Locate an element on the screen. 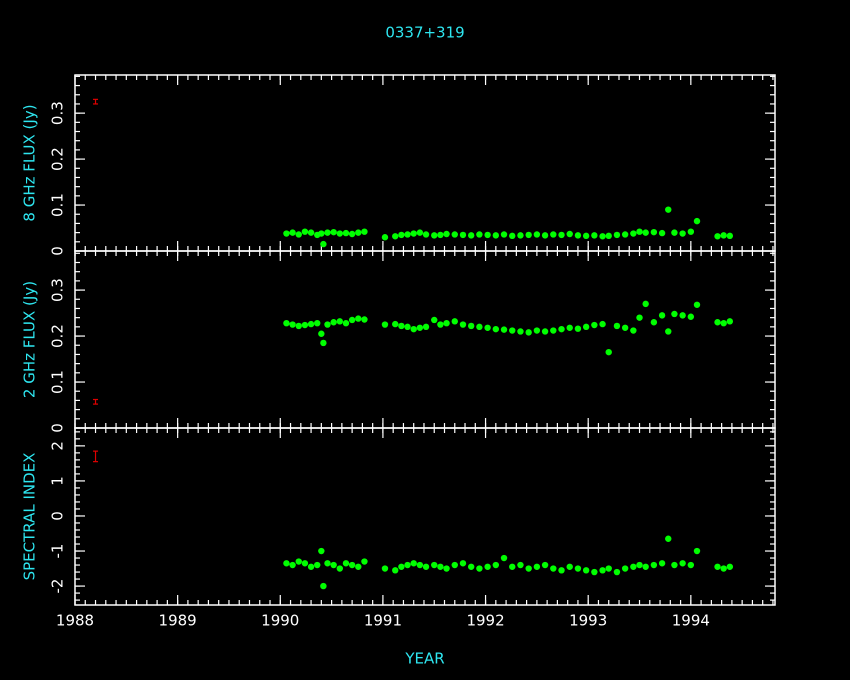 The height and width of the screenshot is (680, 850). y-tick-label: 1 is located at coordinates (58, 481).